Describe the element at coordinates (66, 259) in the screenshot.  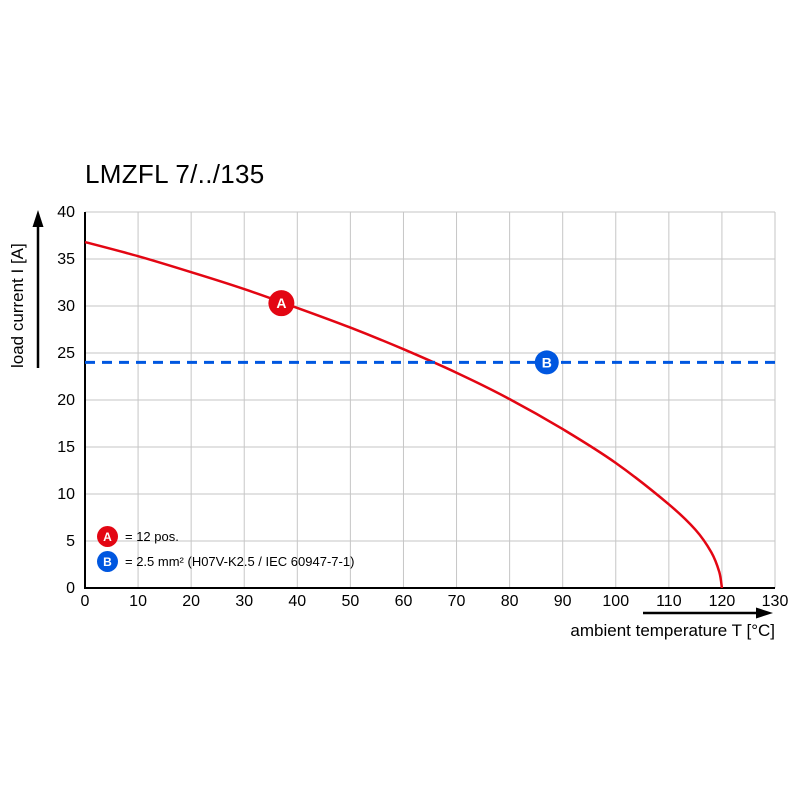
I see `svg-text: 35` at that location.